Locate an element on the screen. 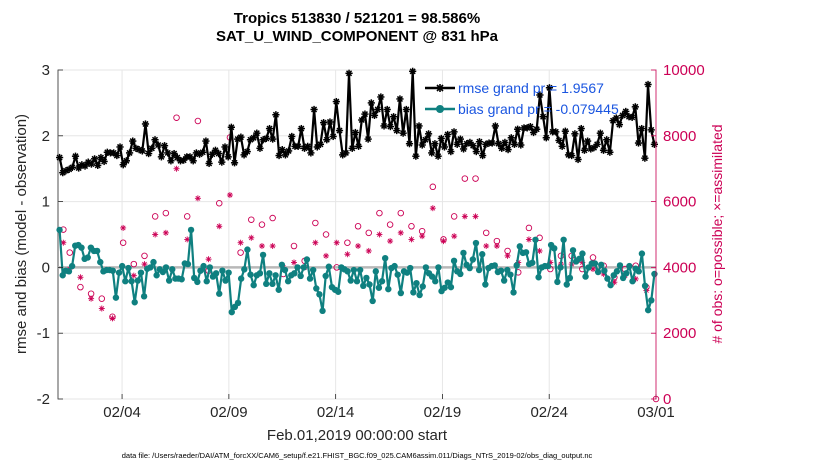  y-tick-label: 0 is located at coordinates (46, 267).